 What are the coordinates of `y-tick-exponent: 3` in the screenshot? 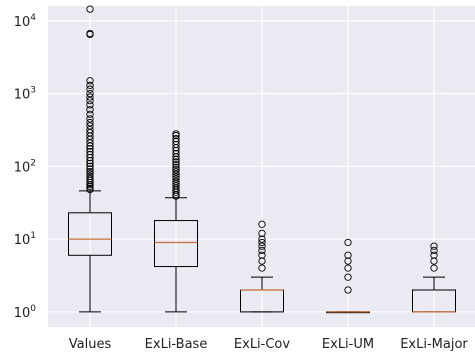 It's located at (33, 91).